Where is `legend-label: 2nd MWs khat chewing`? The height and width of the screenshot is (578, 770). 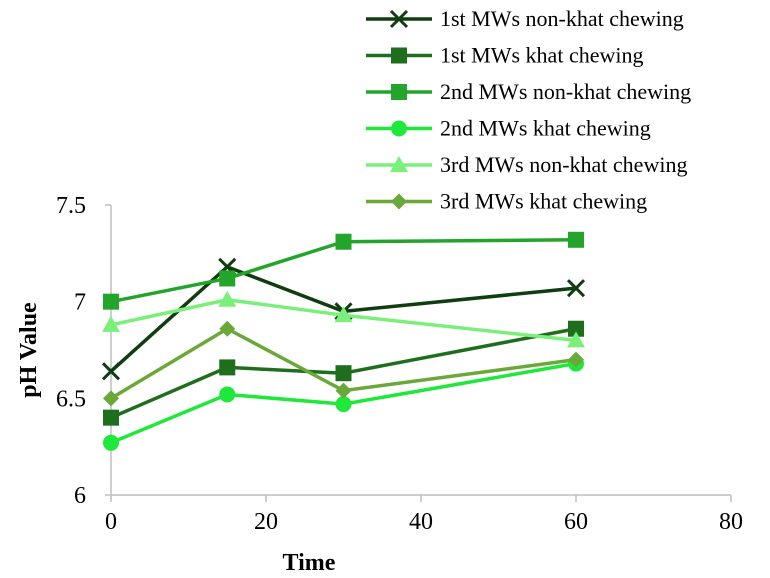
legend-label: 2nd MWs khat chewing is located at coordinates (545, 128).